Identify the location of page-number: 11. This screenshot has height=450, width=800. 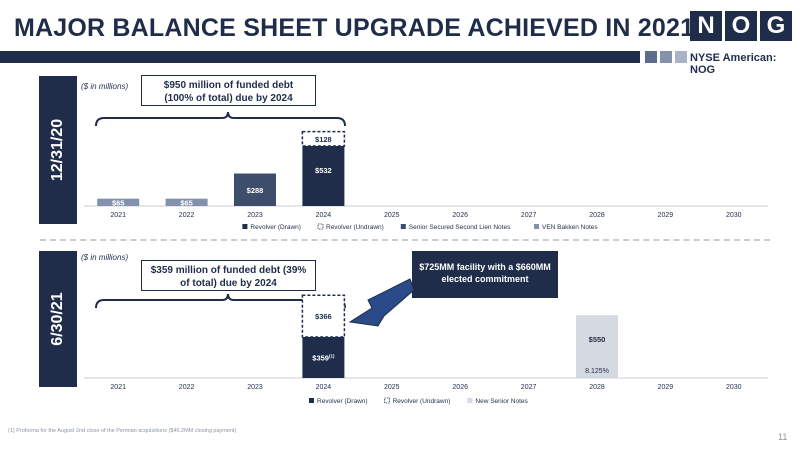
(783, 437).